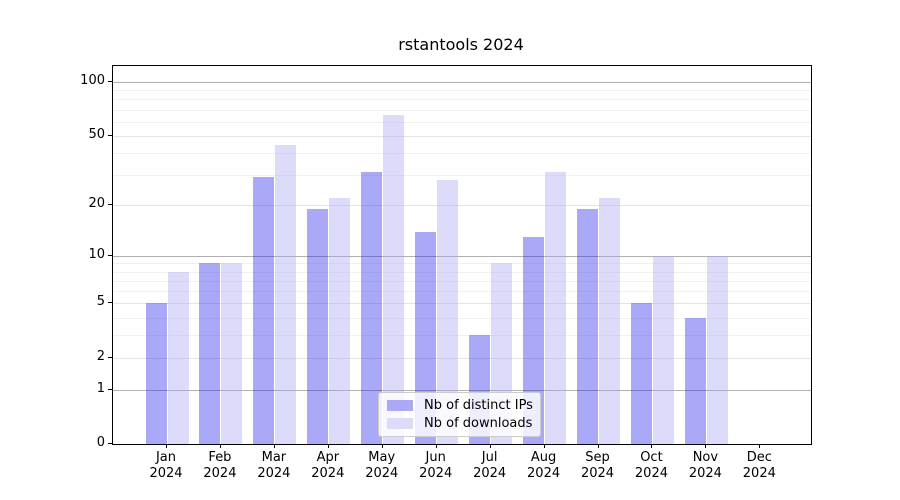 The width and height of the screenshot is (900, 500). What do you see at coordinates (96, 254) in the screenshot?
I see `y-tick-label: 10` at bounding box center [96, 254].